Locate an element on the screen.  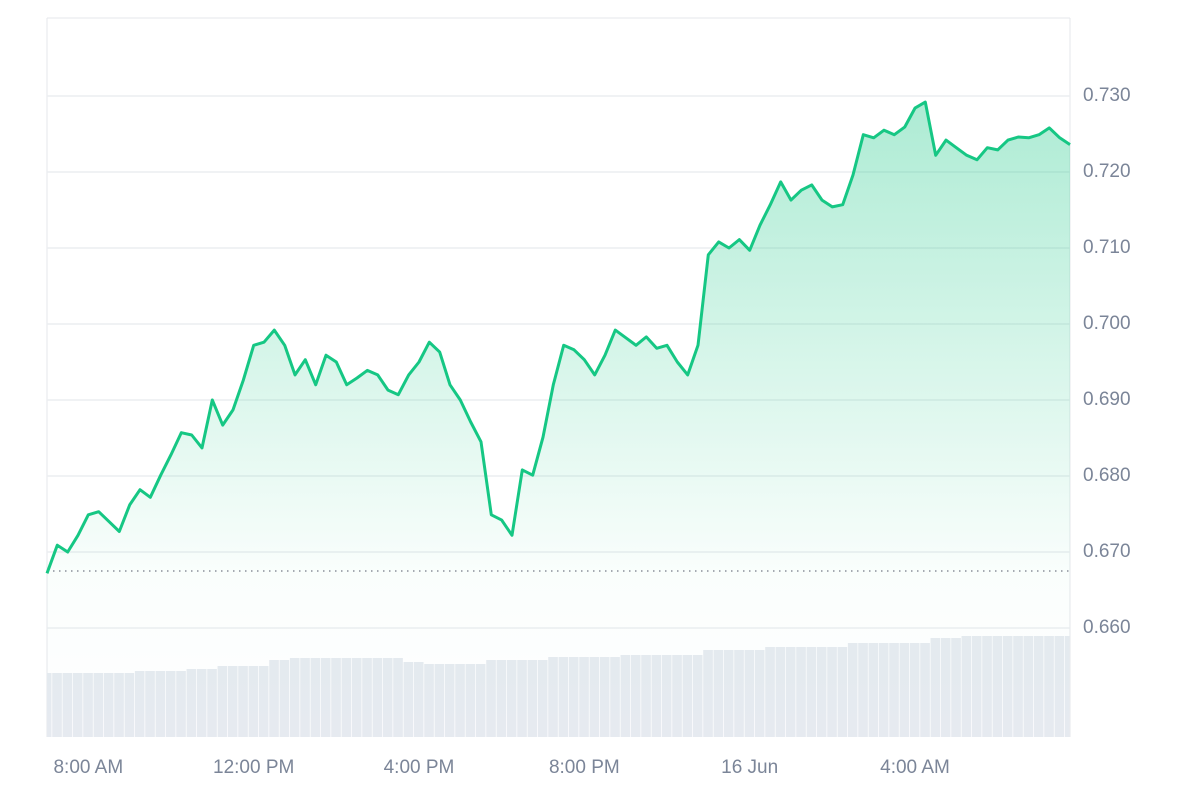
x-tick-label: 8:00 PM is located at coordinates (584, 767).